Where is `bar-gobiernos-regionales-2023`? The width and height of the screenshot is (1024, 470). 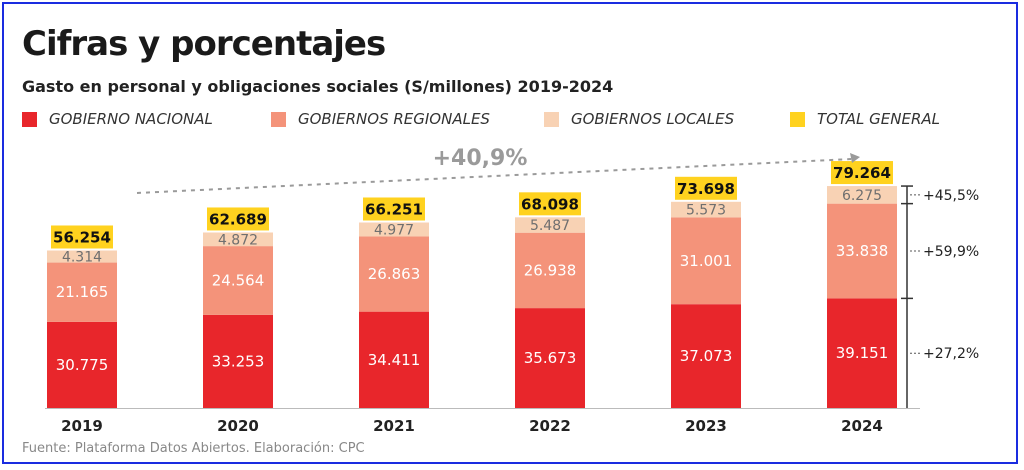
bar-gobiernos-regionales-2023 is located at coordinates (706, 261).